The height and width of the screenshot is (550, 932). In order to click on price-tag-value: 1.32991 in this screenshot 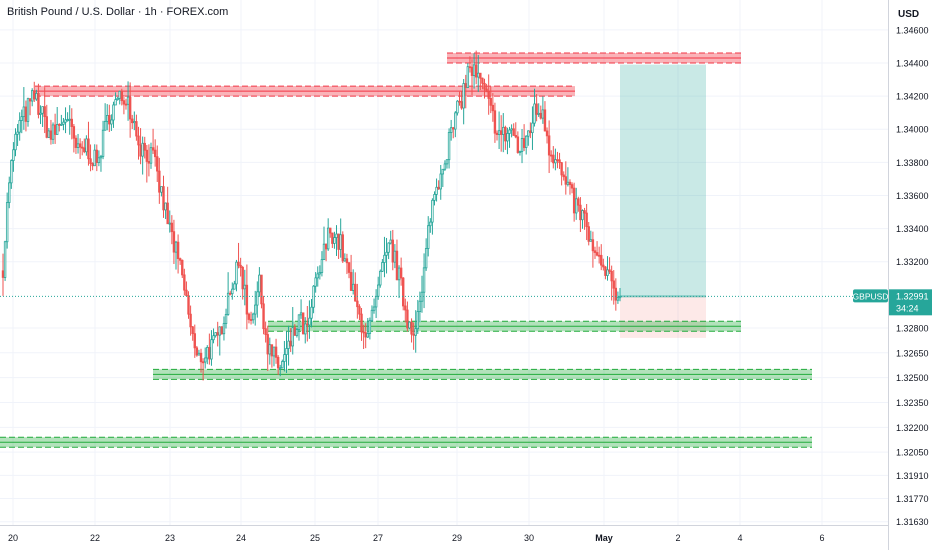, I will do `click(912, 296)`.